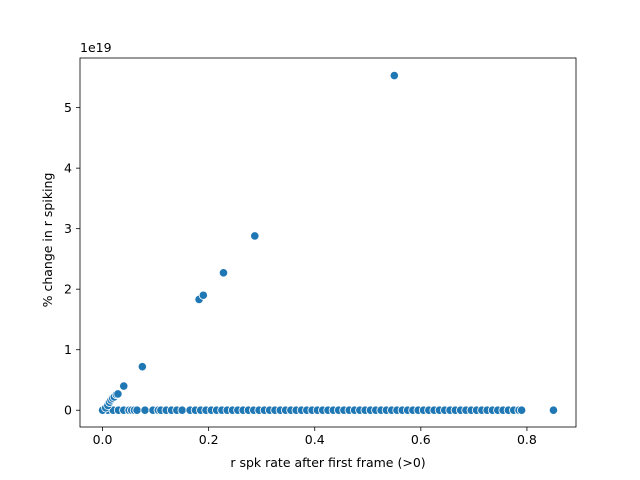  Describe the element at coordinates (96, 47) in the screenshot. I see `y-offset-text: 1e19` at that location.